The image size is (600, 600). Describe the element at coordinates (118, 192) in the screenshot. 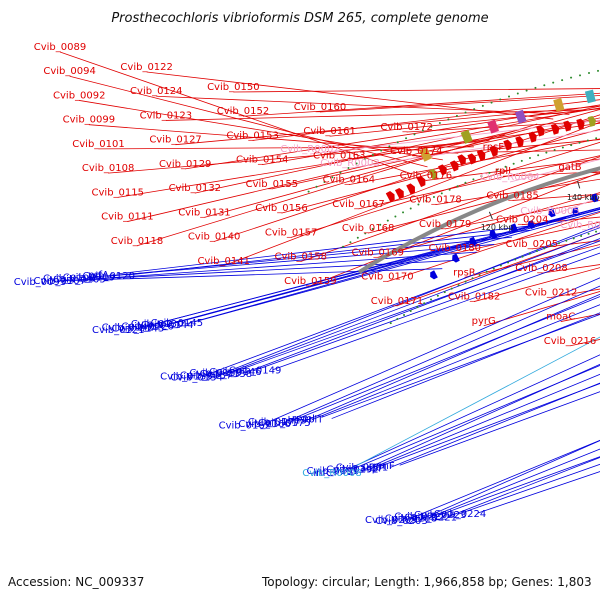

I see `forward-gene-label: Cvib_0115` at that location.